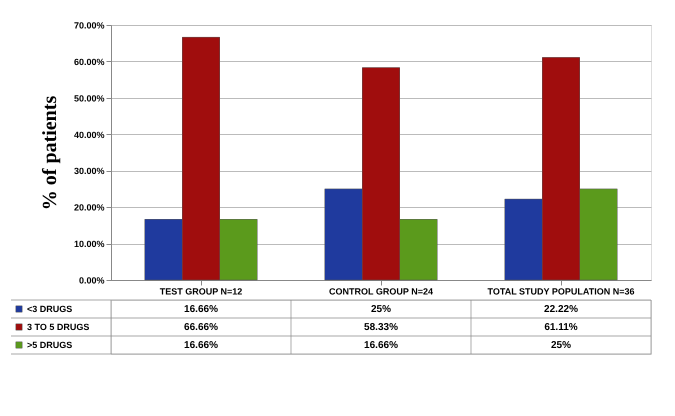 The height and width of the screenshot is (416, 675). Describe the element at coordinates (381, 291) in the screenshot. I see `x-tick-label: CONTROL GROUP N=24` at that location.